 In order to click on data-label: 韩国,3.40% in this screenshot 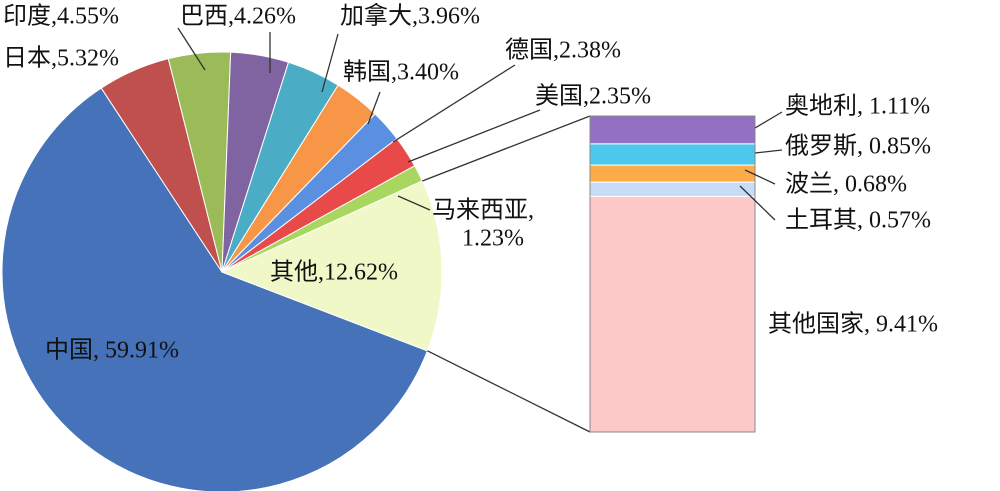, I will do `click(401, 72)`.